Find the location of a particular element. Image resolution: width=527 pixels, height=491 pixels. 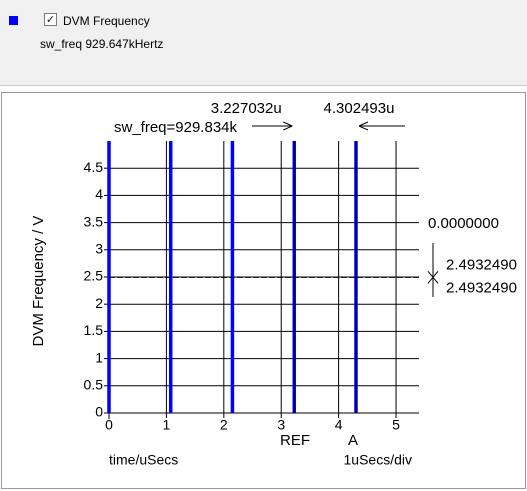

y-delta-label: 0.0000000 is located at coordinates (463, 223).